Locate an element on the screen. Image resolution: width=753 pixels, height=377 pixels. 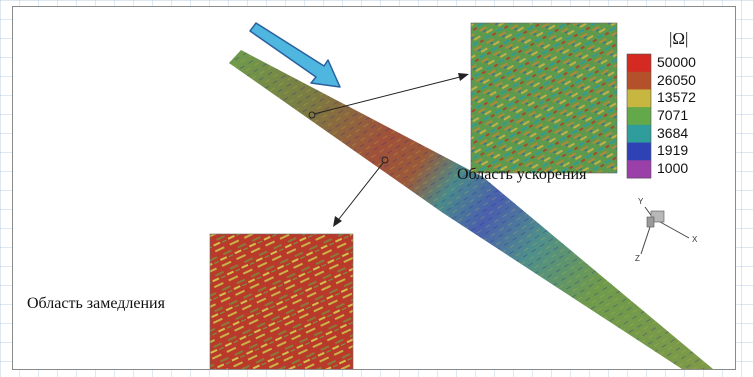
legend-tick-label: 3684 is located at coordinates (673, 132).